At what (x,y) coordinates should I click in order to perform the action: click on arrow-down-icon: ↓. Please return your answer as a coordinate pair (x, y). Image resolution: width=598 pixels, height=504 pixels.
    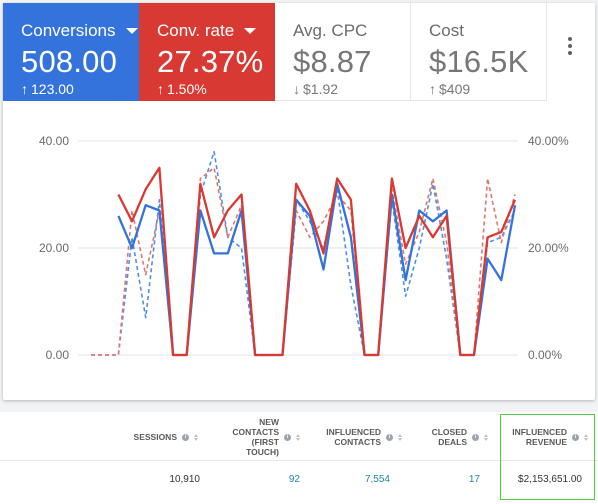
    Looking at the image, I should click on (296, 89).